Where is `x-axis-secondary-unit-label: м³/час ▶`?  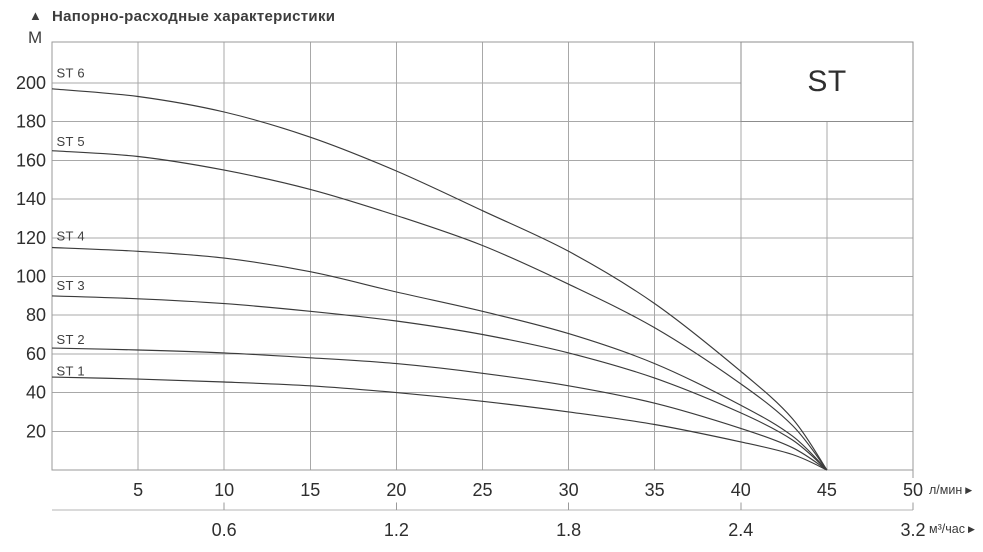 x-axis-secondary-unit-label: м³/час ▶ is located at coordinates (952, 529).